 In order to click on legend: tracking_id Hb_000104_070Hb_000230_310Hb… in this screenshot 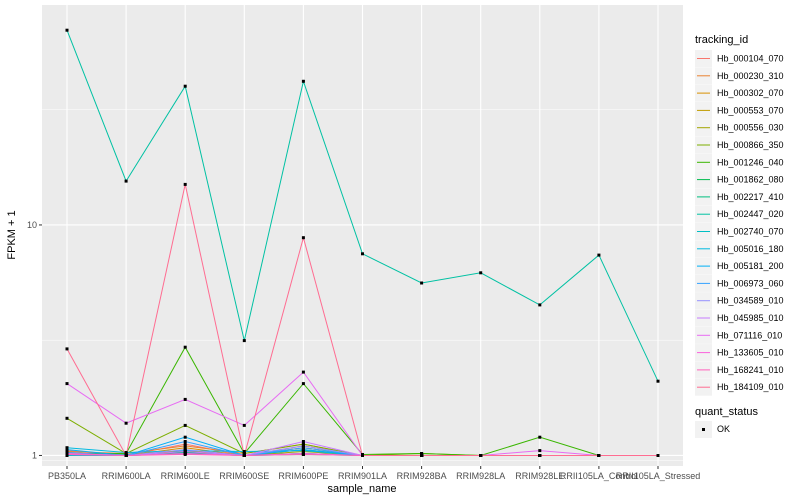, I will do `click(739, 236)`.